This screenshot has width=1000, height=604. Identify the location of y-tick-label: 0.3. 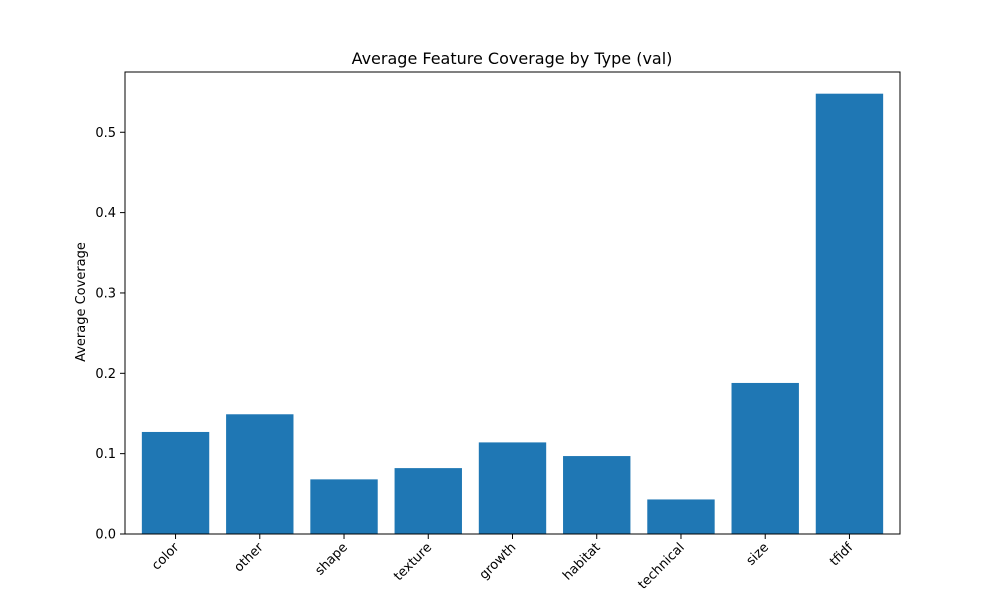
(105, 293).